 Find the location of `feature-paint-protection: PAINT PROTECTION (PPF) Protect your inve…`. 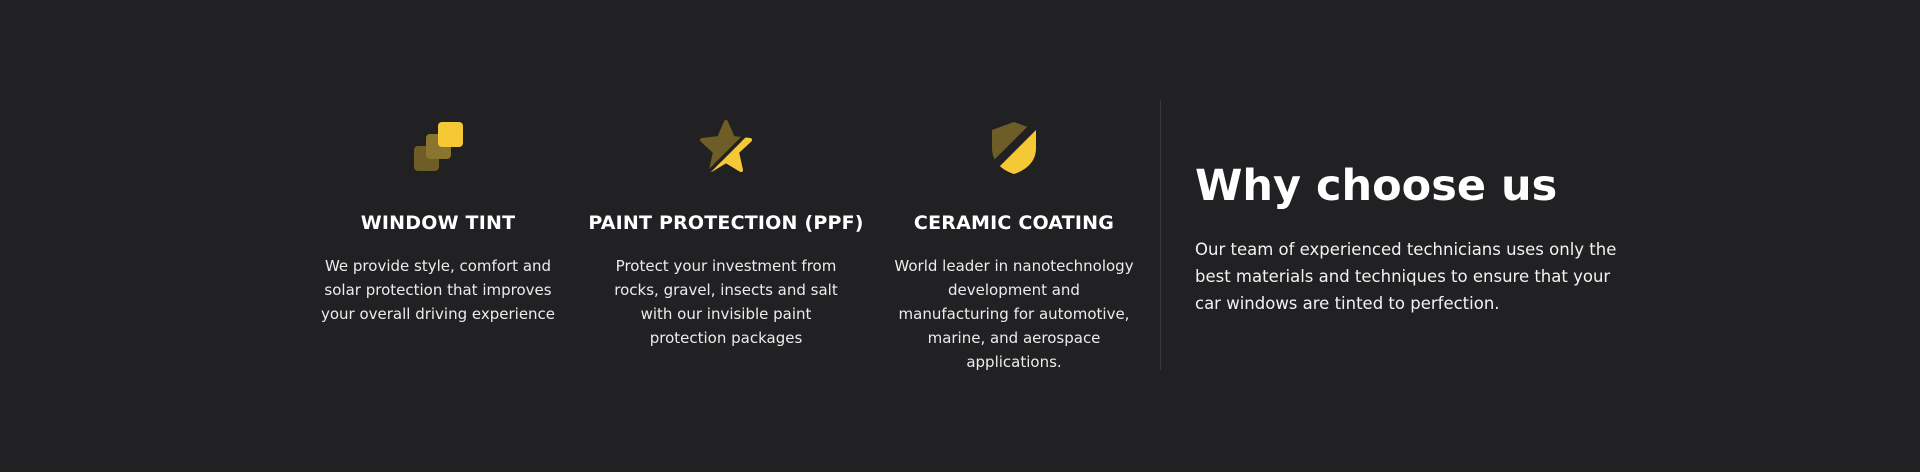

feature-paint-protection: PAINT PROTECTION (PPF) Protect your inve… is located at coordinates (726, 250).